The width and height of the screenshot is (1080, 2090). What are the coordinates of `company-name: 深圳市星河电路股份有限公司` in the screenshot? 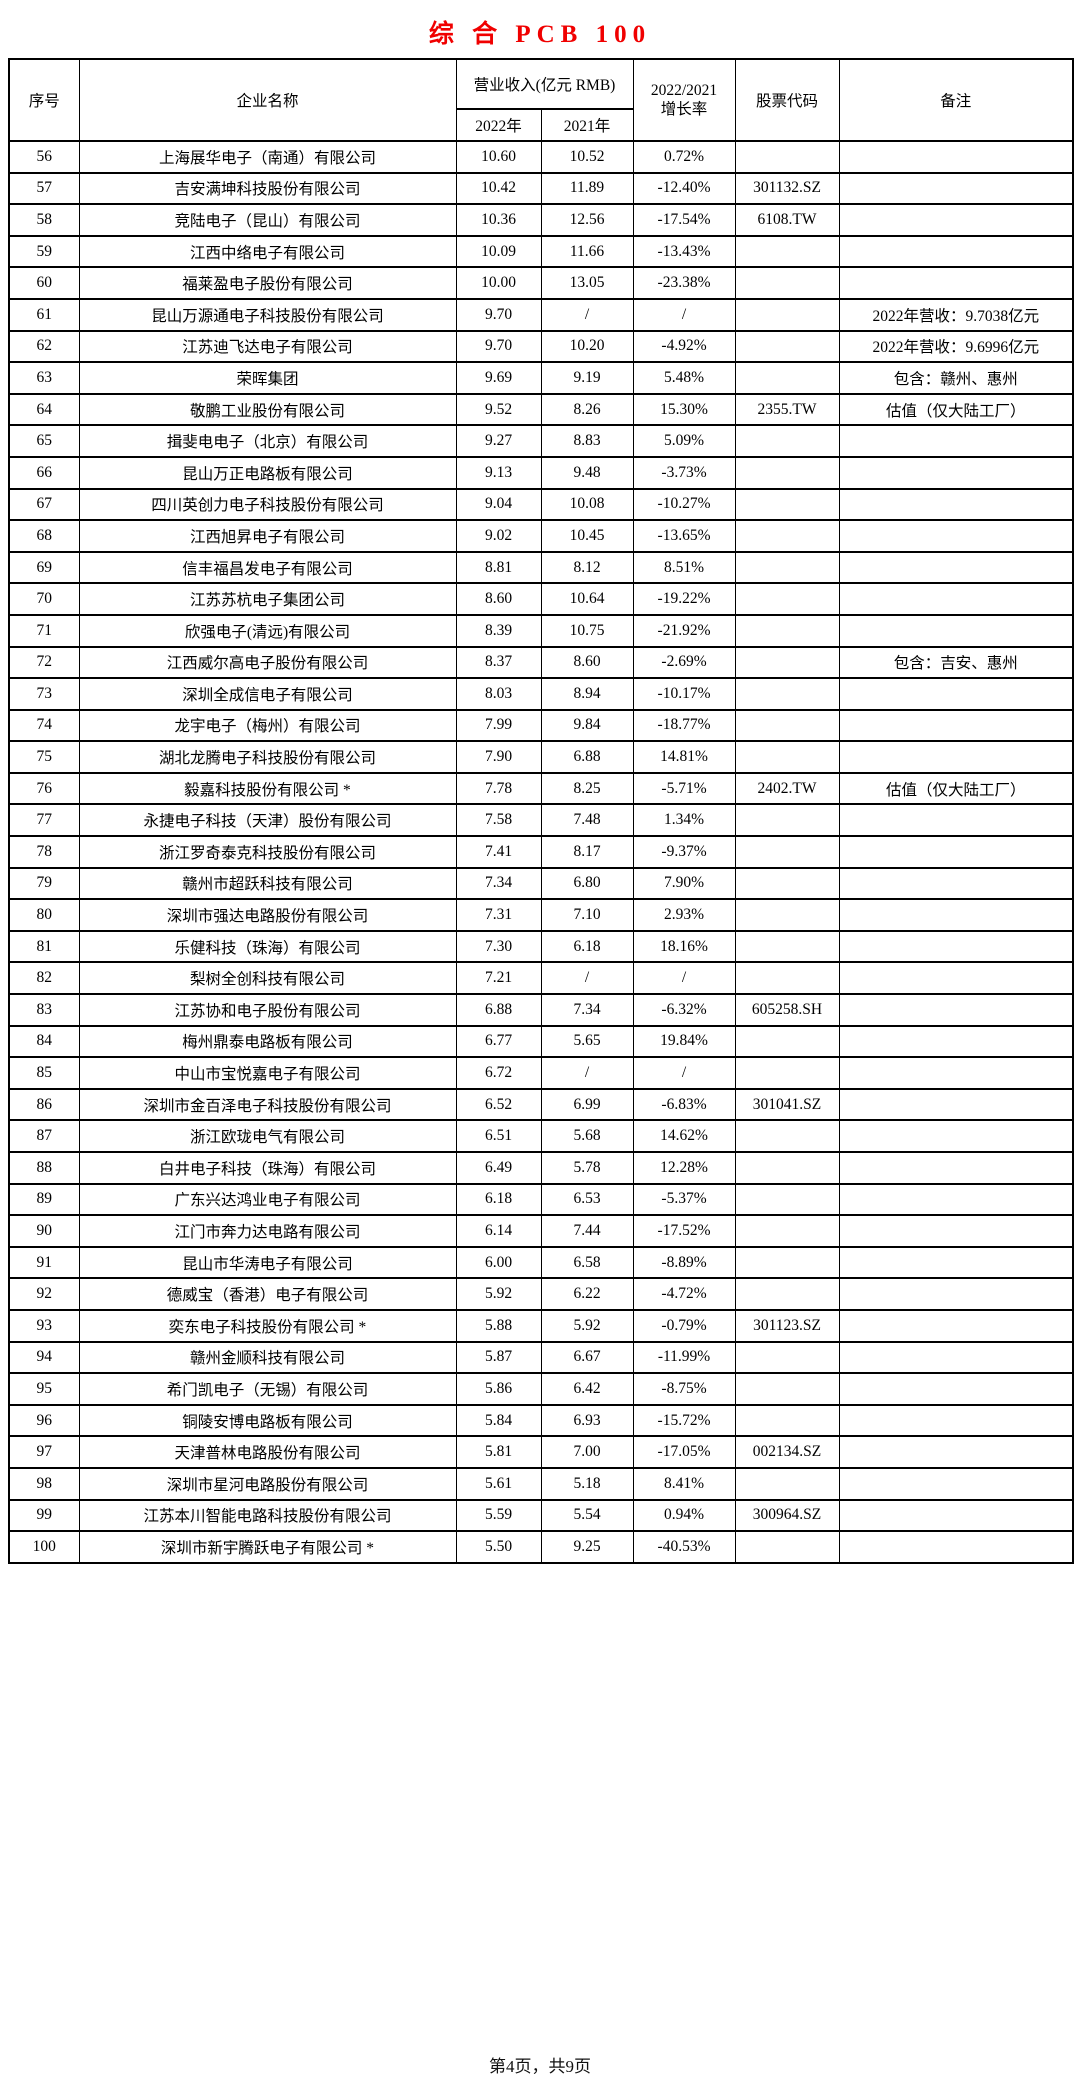 It's located at (267, 1483).